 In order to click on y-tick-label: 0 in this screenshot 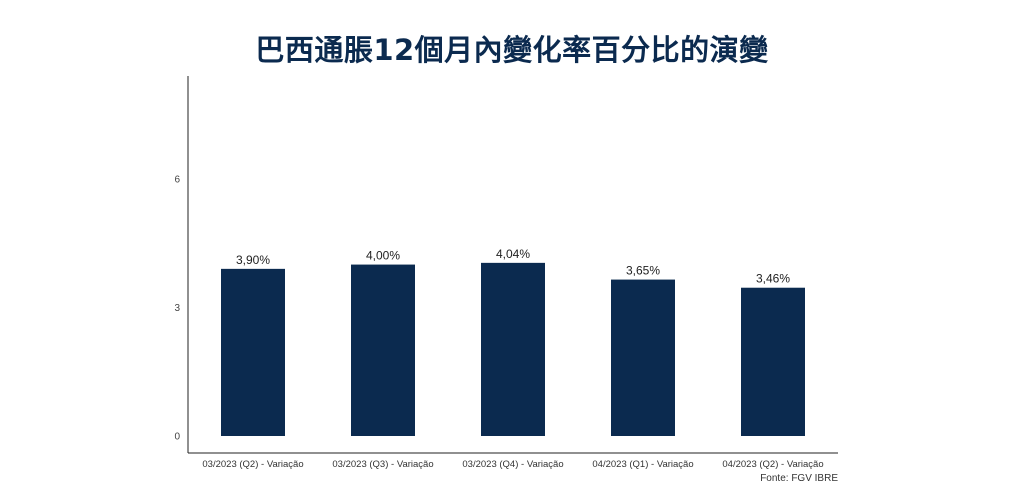, I will do `click(177, 437)`.